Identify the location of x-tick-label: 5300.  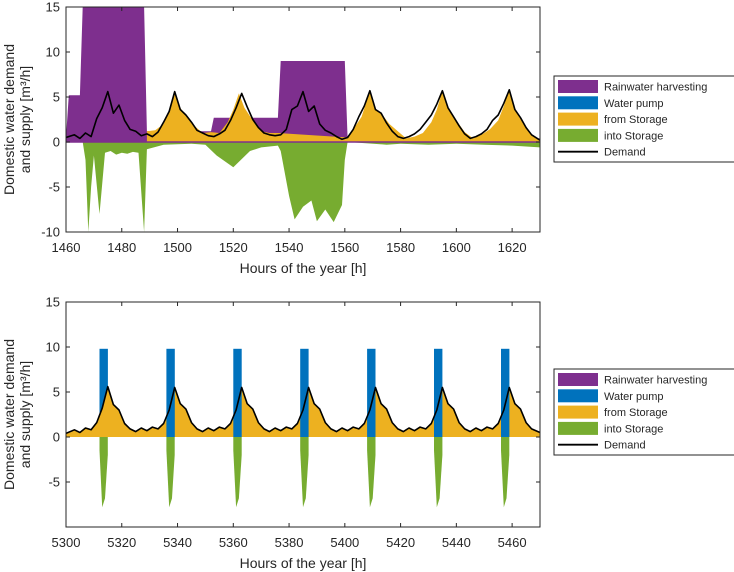
(66, 542).